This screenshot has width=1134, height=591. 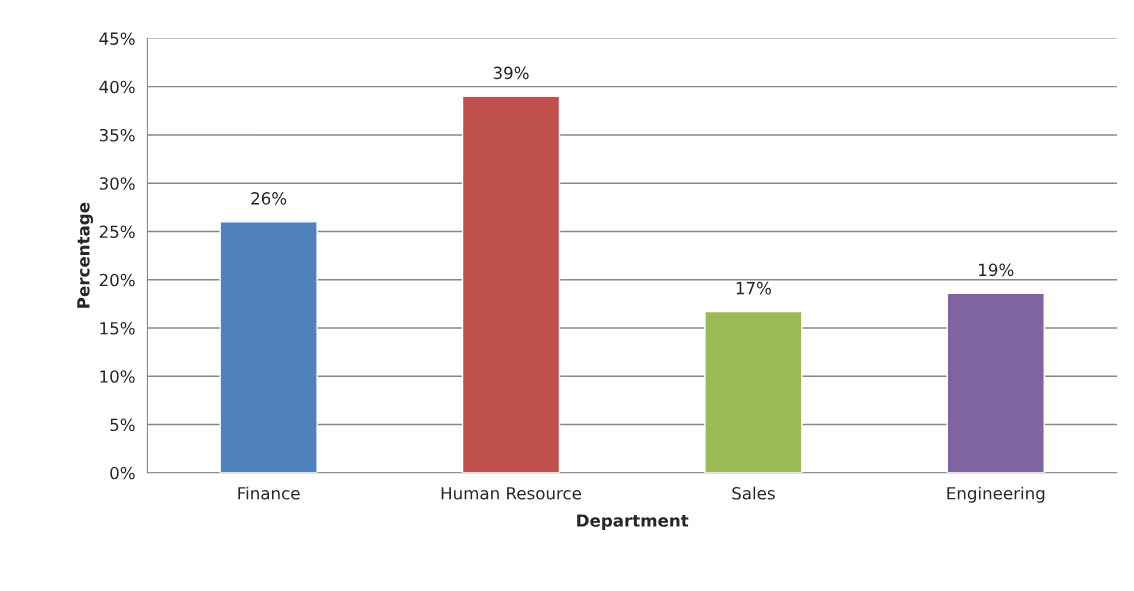 I want to click on x-tick-label: Engineering, so click(x=996, y=494).